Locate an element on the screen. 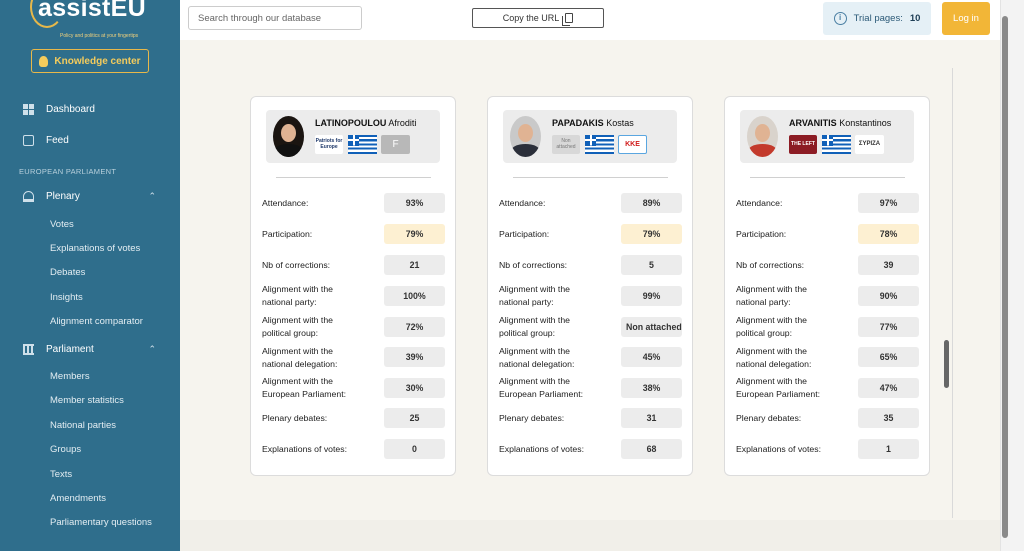 The image size is (1024, 551). align-ep-value: 30% is located at coordinates (414, 388).